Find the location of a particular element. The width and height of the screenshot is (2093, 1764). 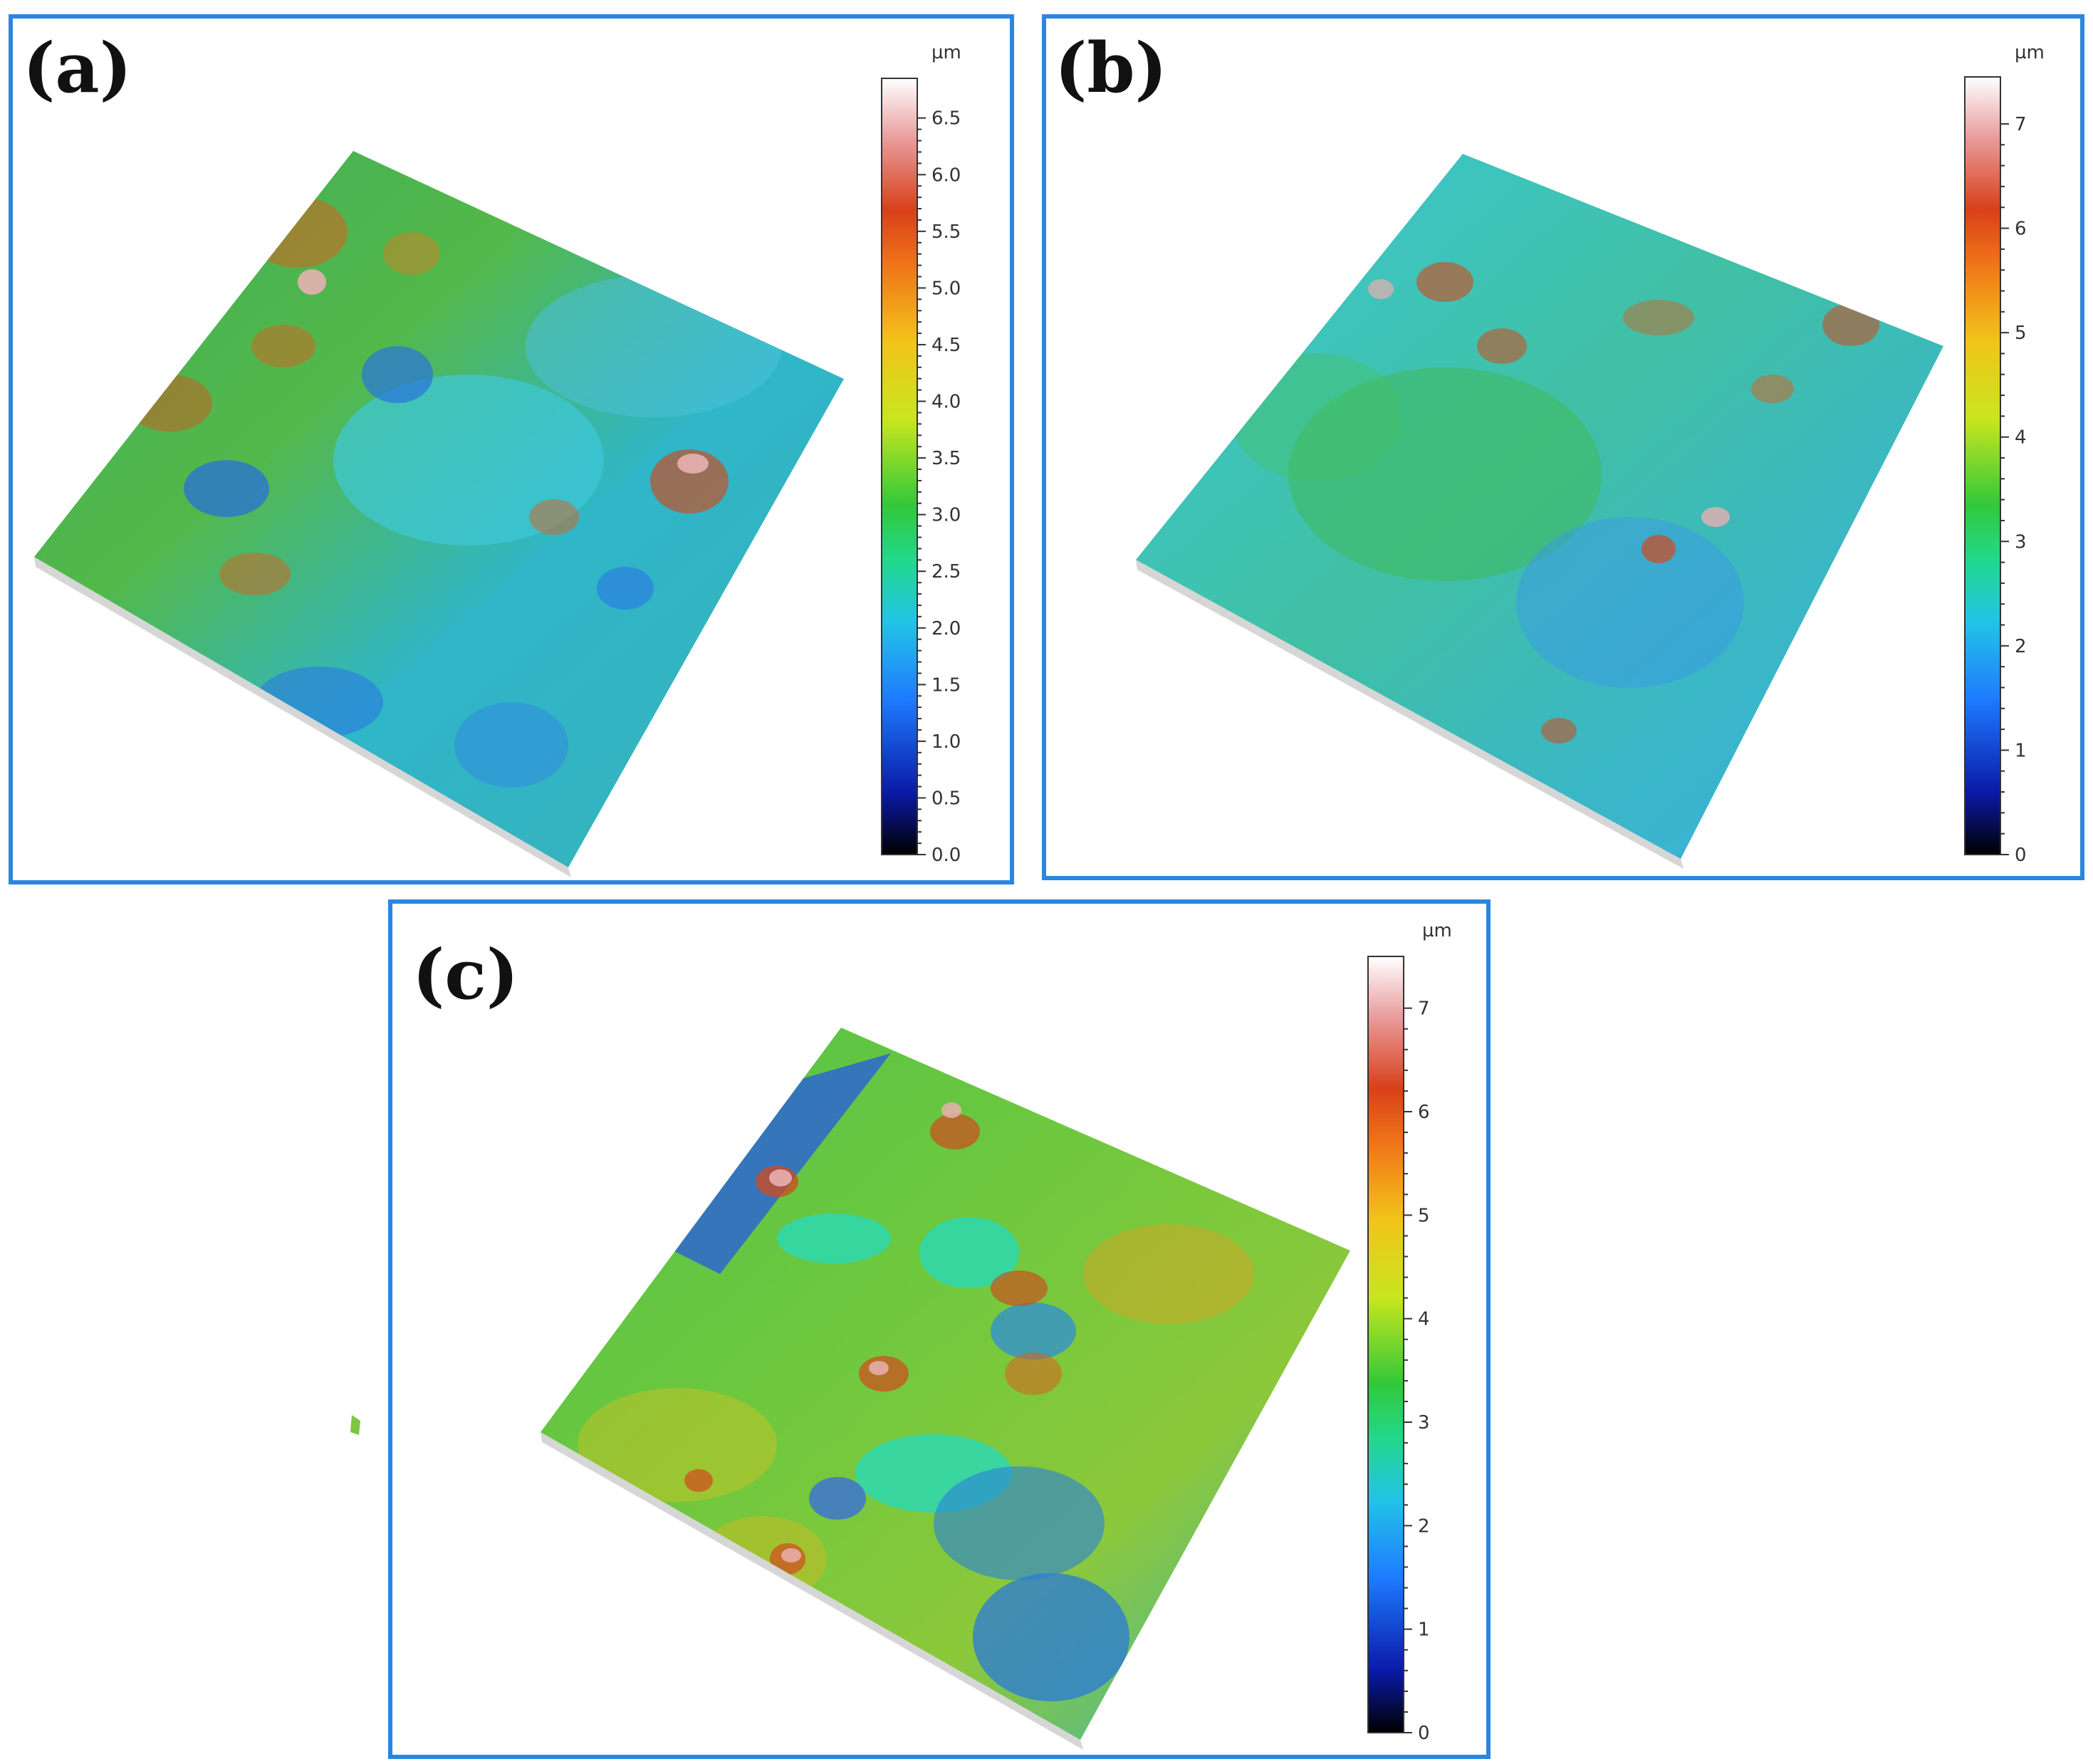

colorbar-tick-label: 3.0 is located at coordinates (946, 515).